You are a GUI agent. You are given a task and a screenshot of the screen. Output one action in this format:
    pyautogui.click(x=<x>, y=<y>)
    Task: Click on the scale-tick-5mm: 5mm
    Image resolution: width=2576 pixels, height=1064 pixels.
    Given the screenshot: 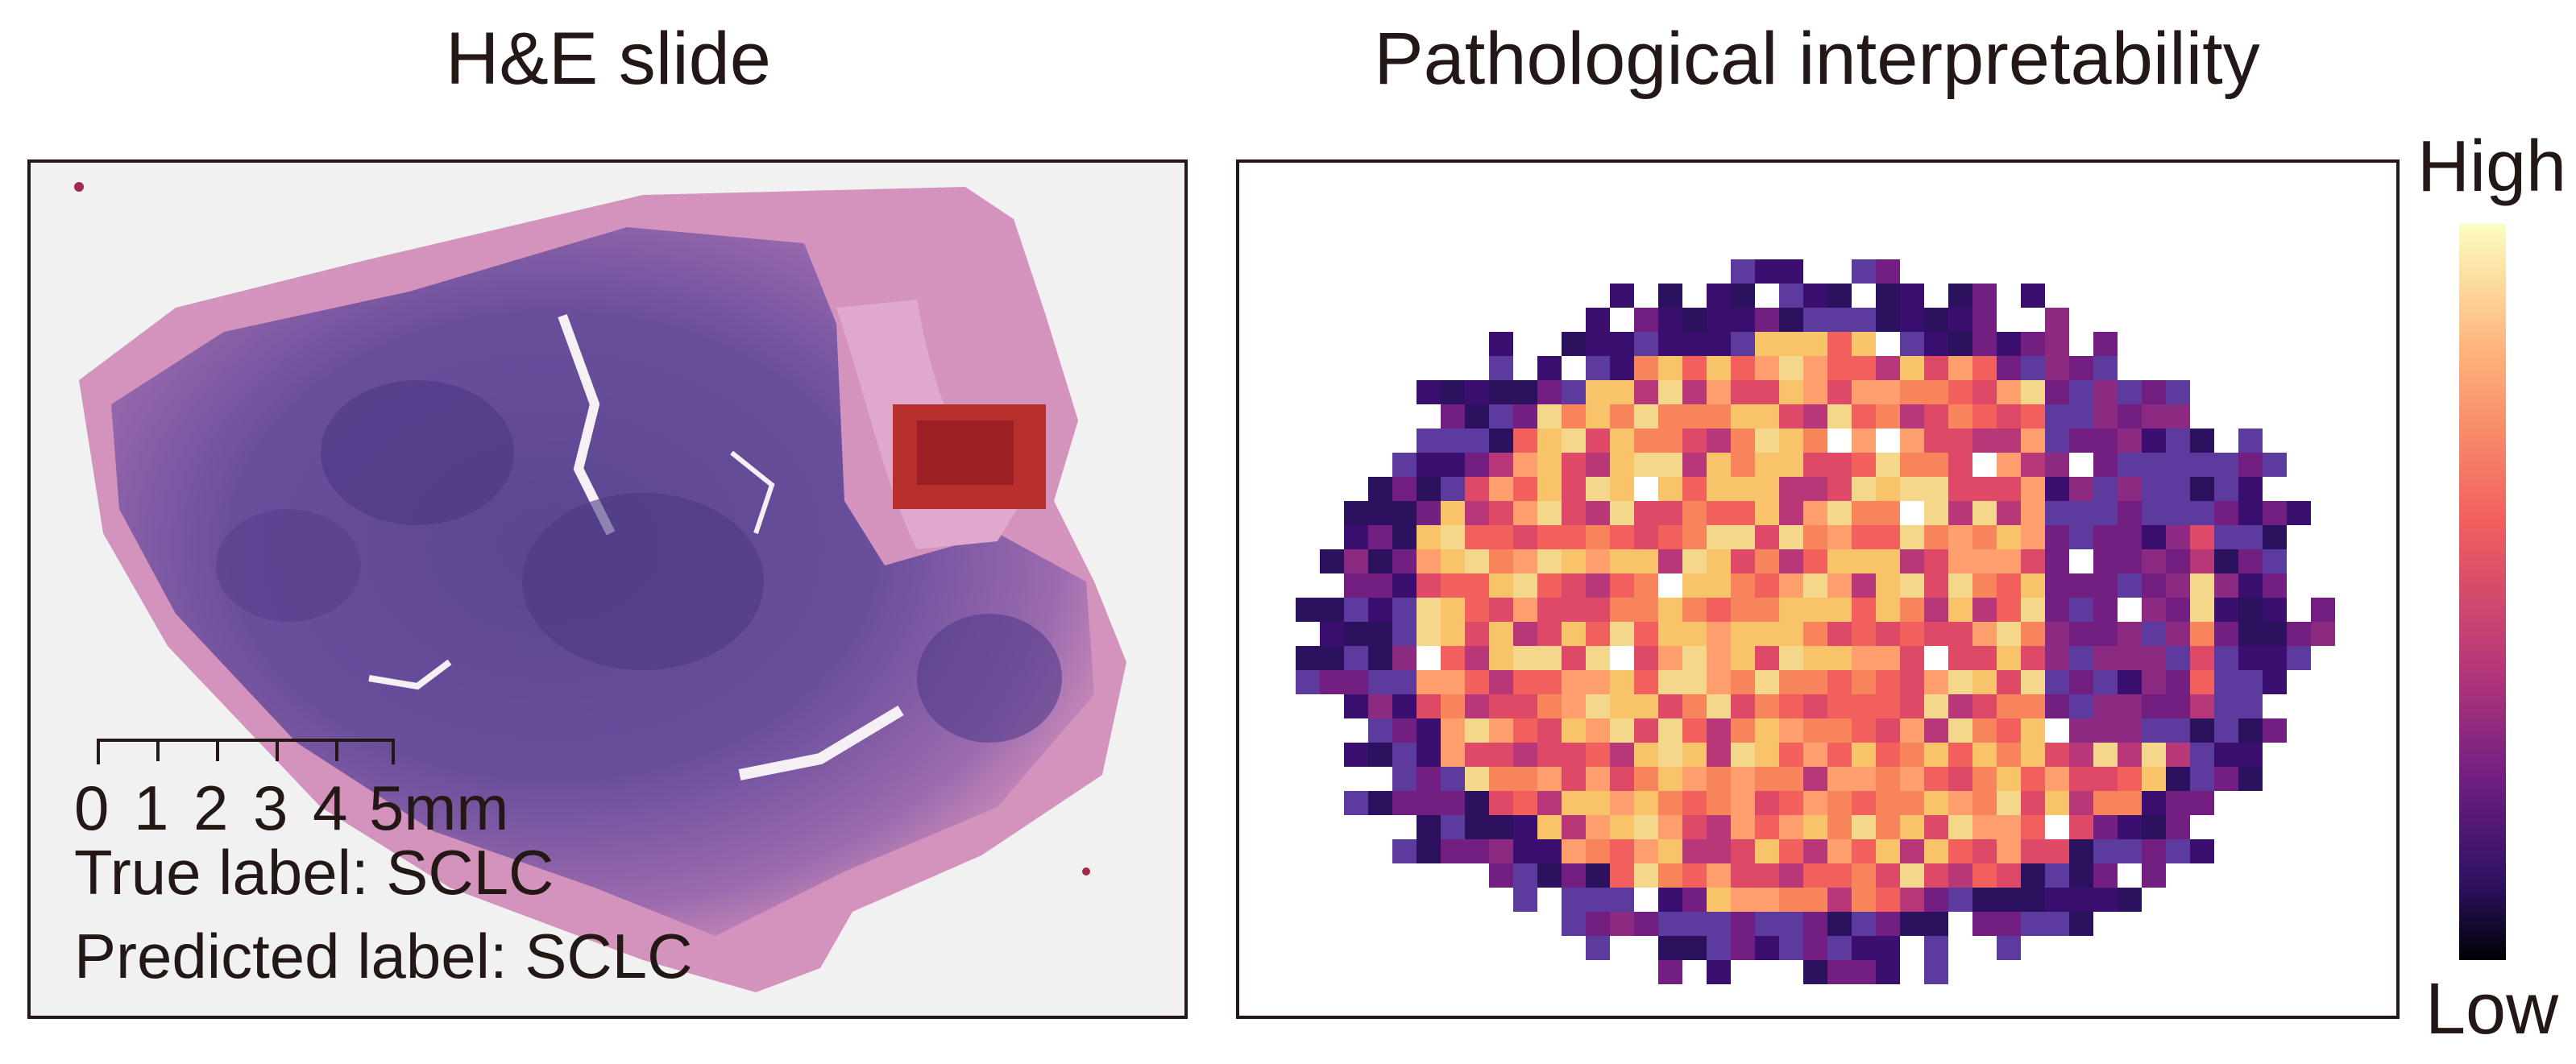 What is the action you would take?
    pyautogui.click(x=439, y=807)
    